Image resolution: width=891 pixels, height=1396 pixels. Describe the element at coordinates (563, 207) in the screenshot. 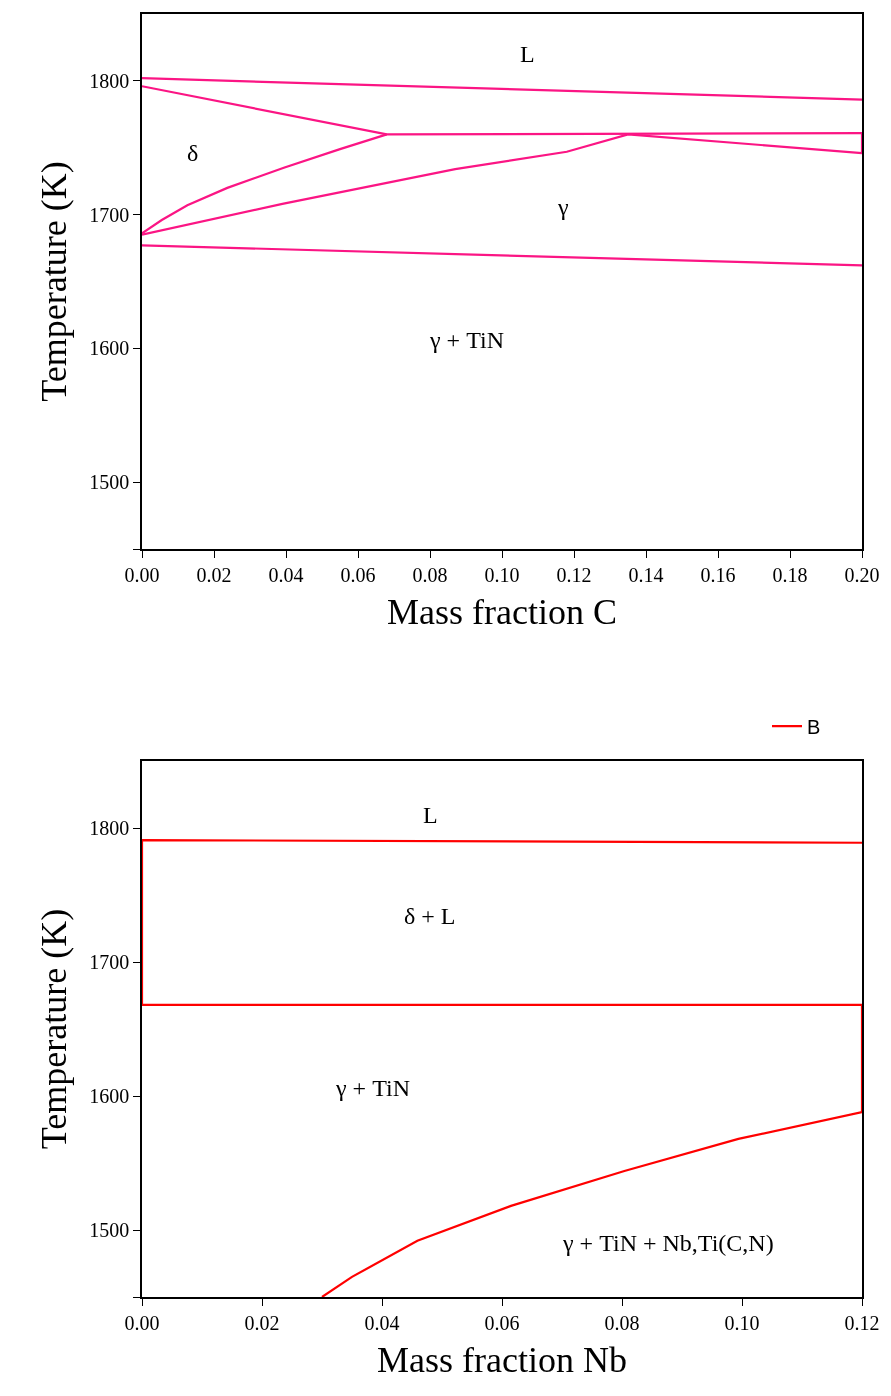

I see `annotation: γ` at that location.